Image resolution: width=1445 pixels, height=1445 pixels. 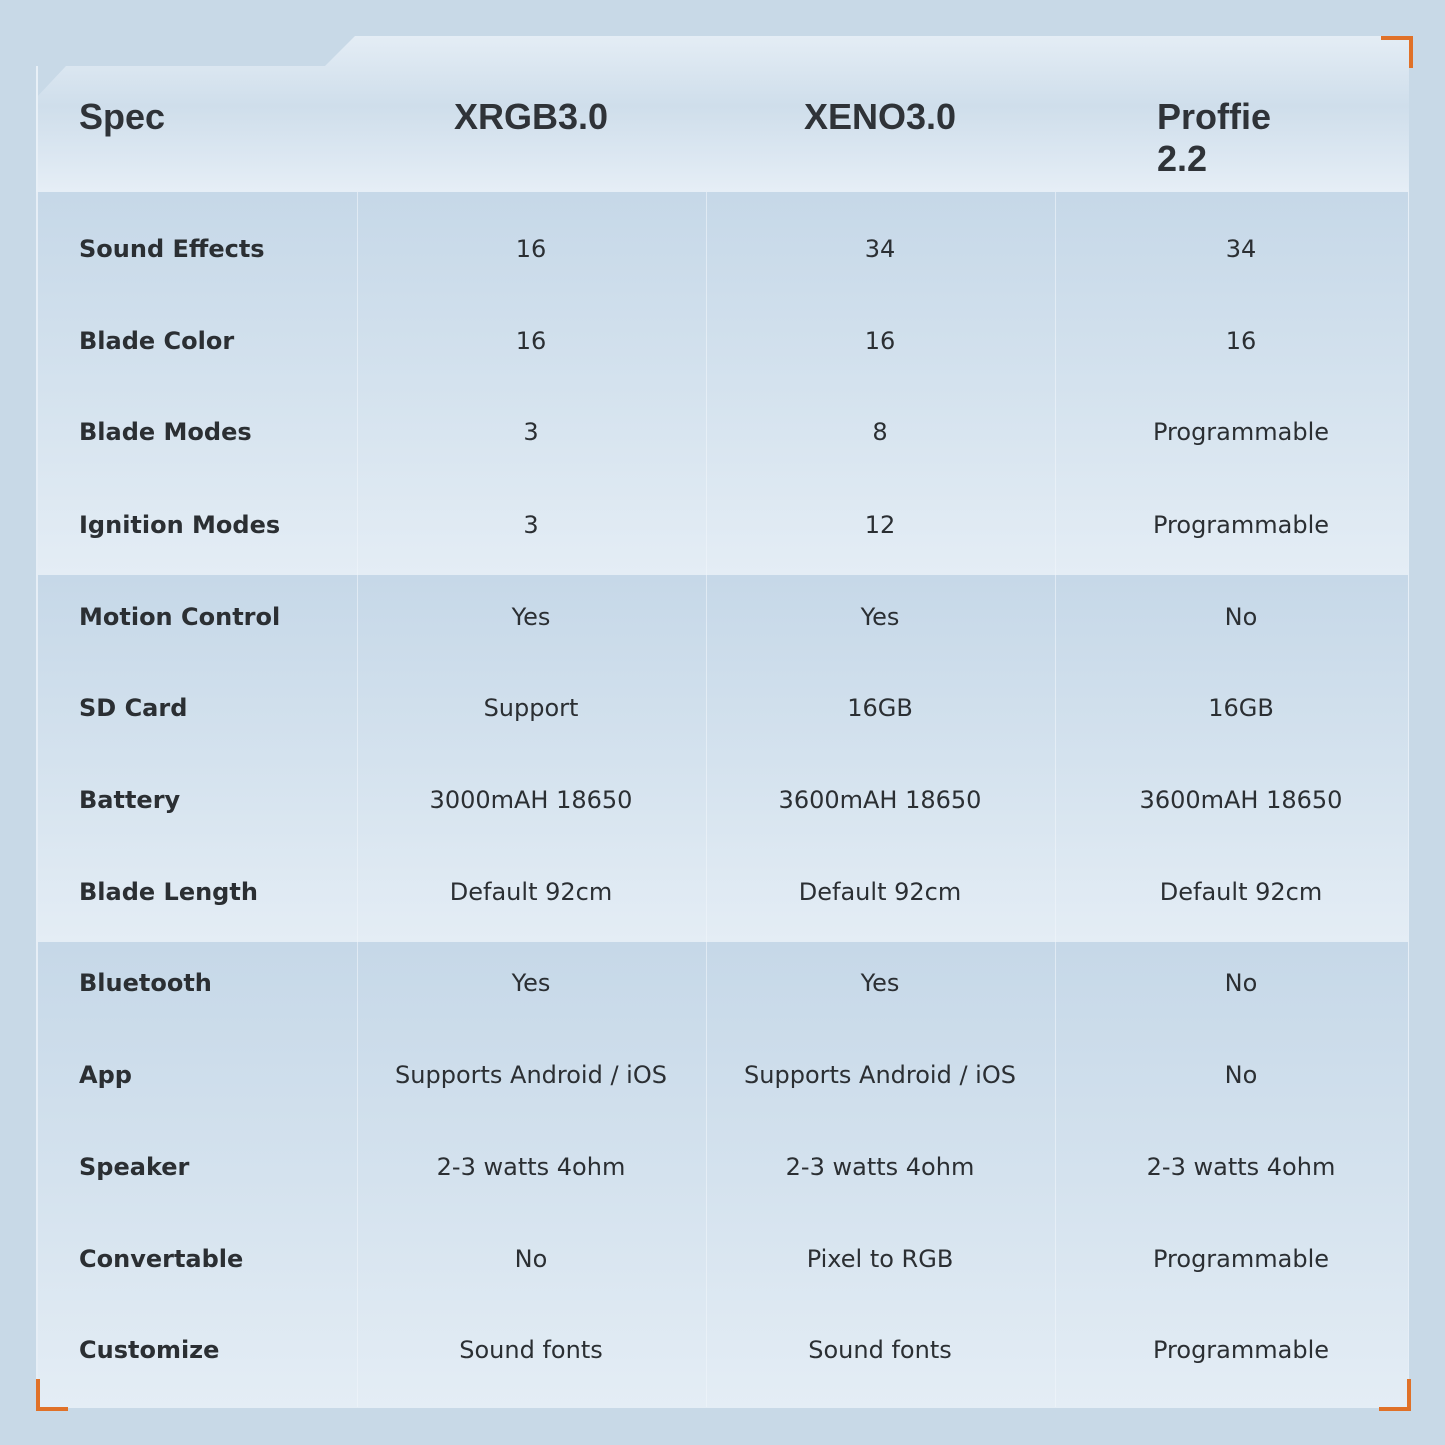 I want to click on table-row: Convertable No Pixel to RGB Programmable, so click(x=722, y=1259).